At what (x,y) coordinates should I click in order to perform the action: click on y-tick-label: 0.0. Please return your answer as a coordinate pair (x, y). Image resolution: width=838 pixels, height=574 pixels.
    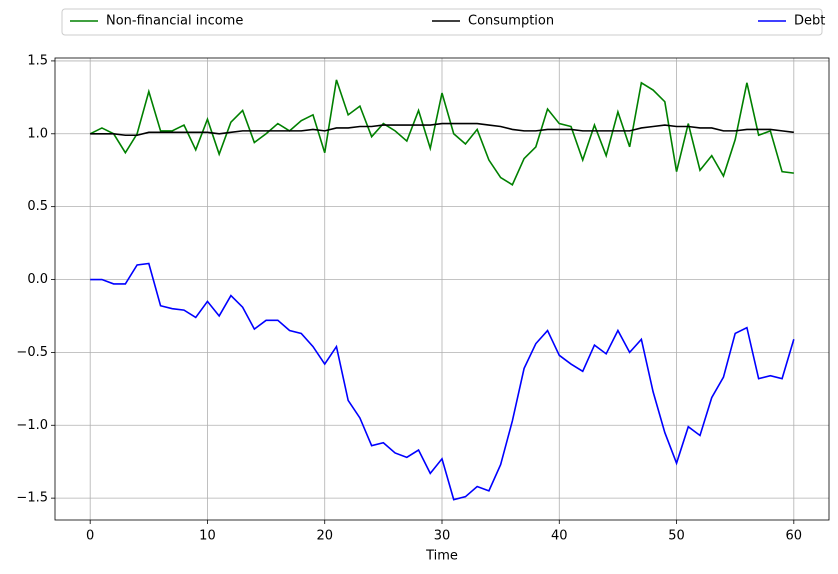
    Looking at the image, I should click on (37, 279).